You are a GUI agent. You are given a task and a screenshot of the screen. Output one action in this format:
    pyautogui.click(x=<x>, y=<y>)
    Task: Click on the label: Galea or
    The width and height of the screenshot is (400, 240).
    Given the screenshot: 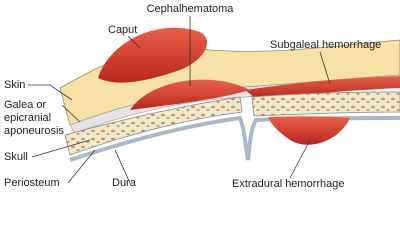 What is the action you would take?
    pyautogui.click(x=25, y=105)
    